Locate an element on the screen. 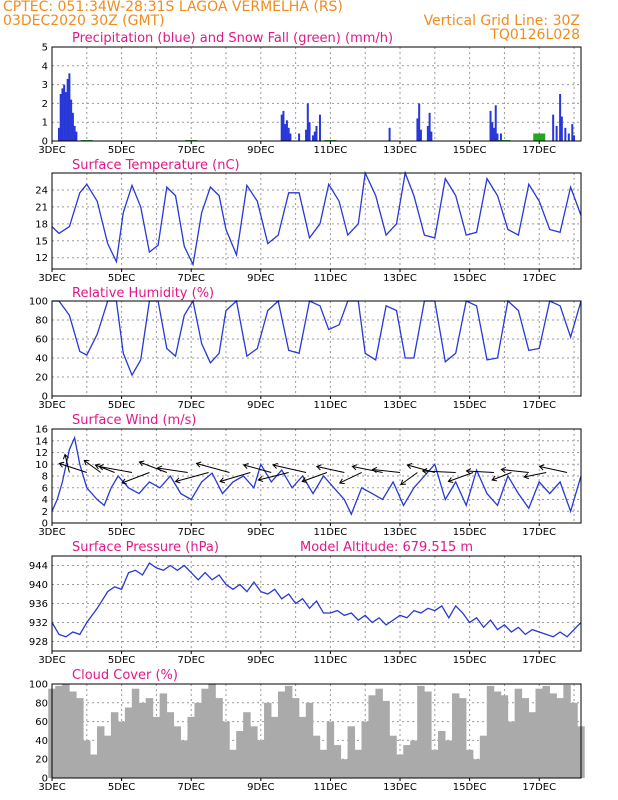 The height and width of the screenshot is (800, 618). pressure-annotation: Model Altitude: 679.515 m is located at coordinates (386, 547).